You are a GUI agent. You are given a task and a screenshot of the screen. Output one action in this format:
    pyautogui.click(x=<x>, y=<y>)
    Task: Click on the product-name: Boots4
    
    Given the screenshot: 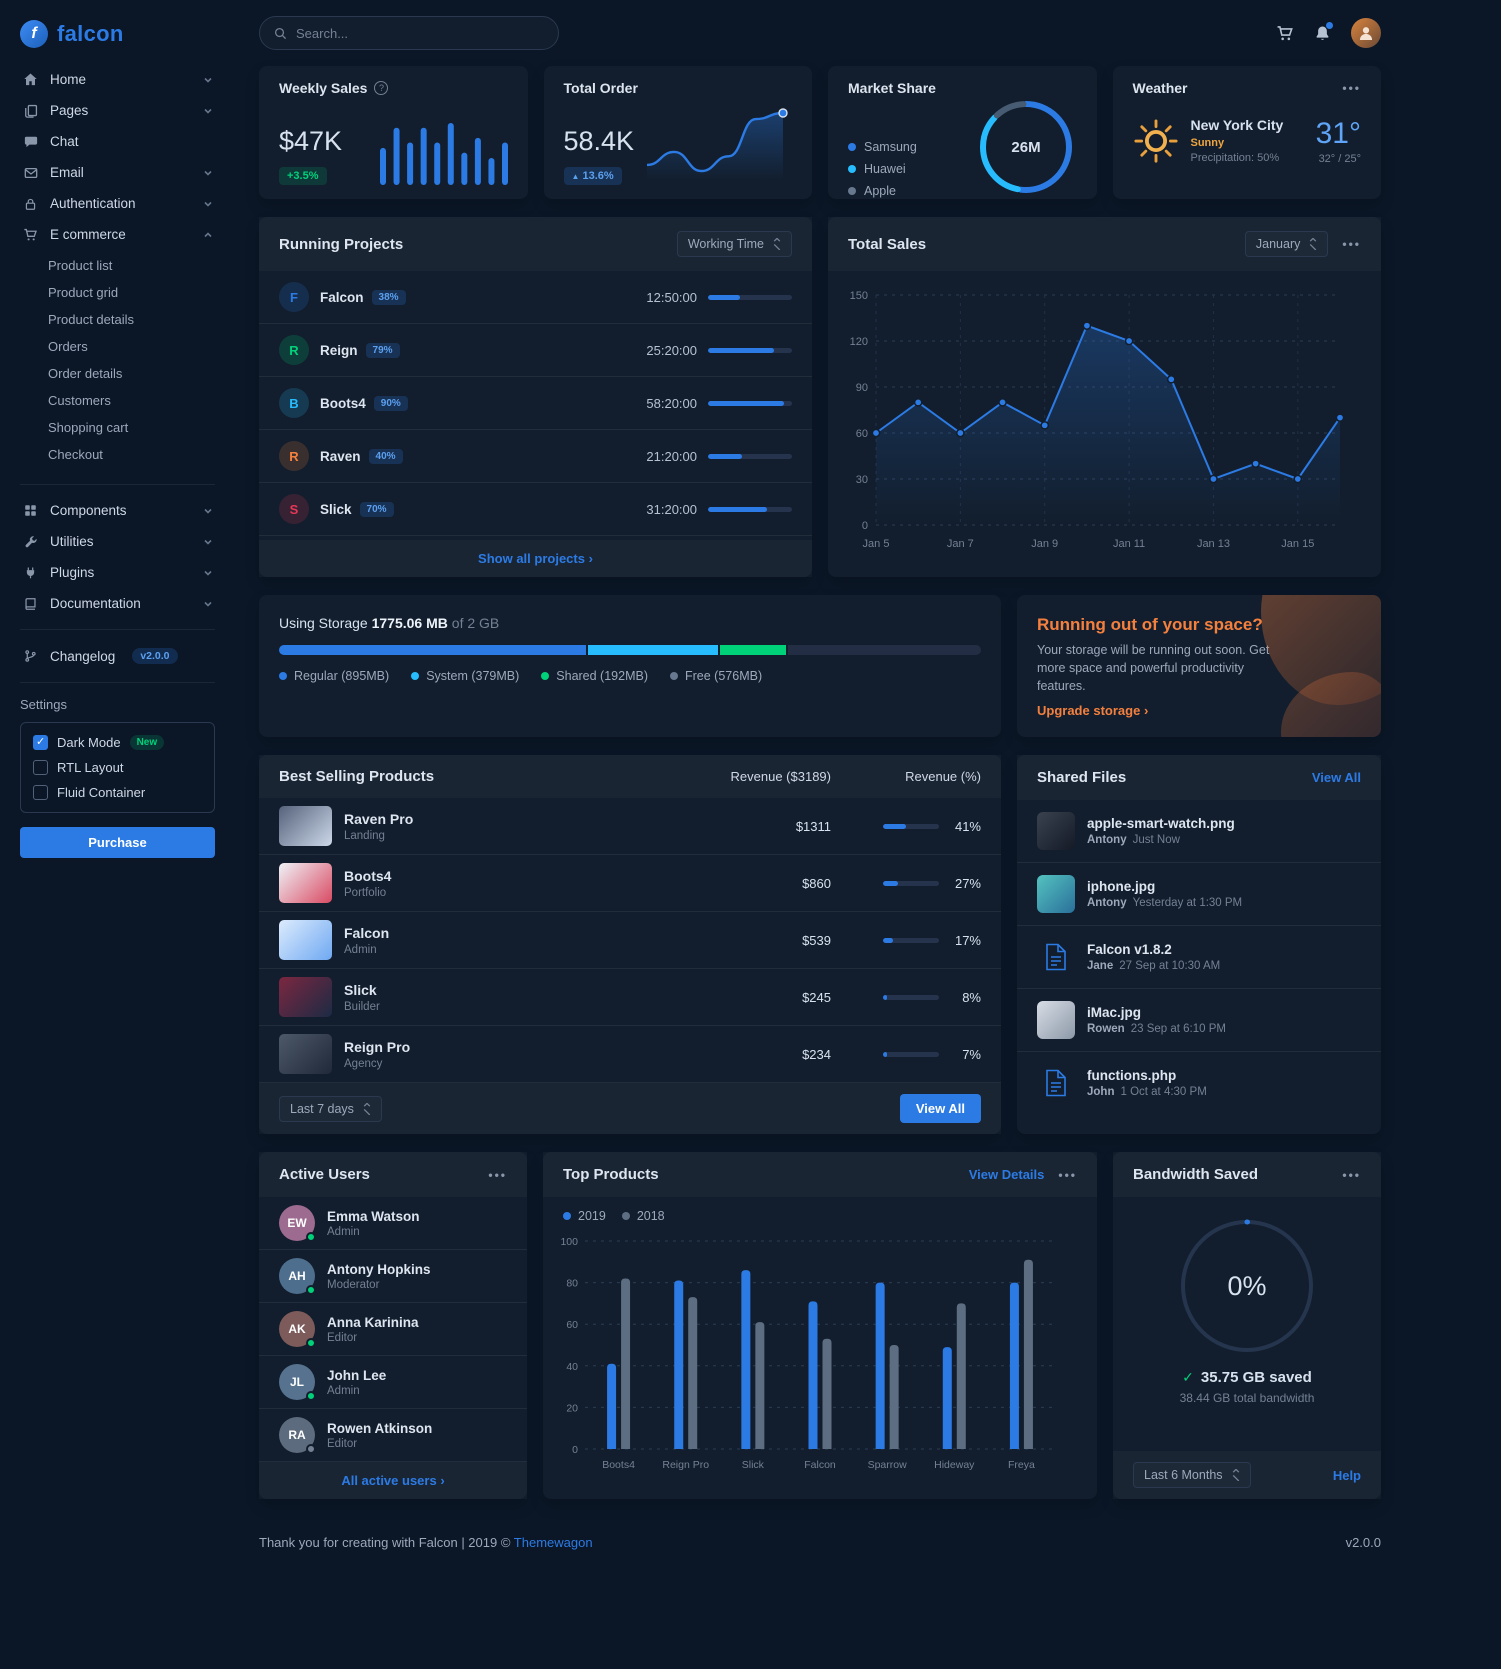 What is the action you would take?
    pyautogui.click(x=368, y=875)
    